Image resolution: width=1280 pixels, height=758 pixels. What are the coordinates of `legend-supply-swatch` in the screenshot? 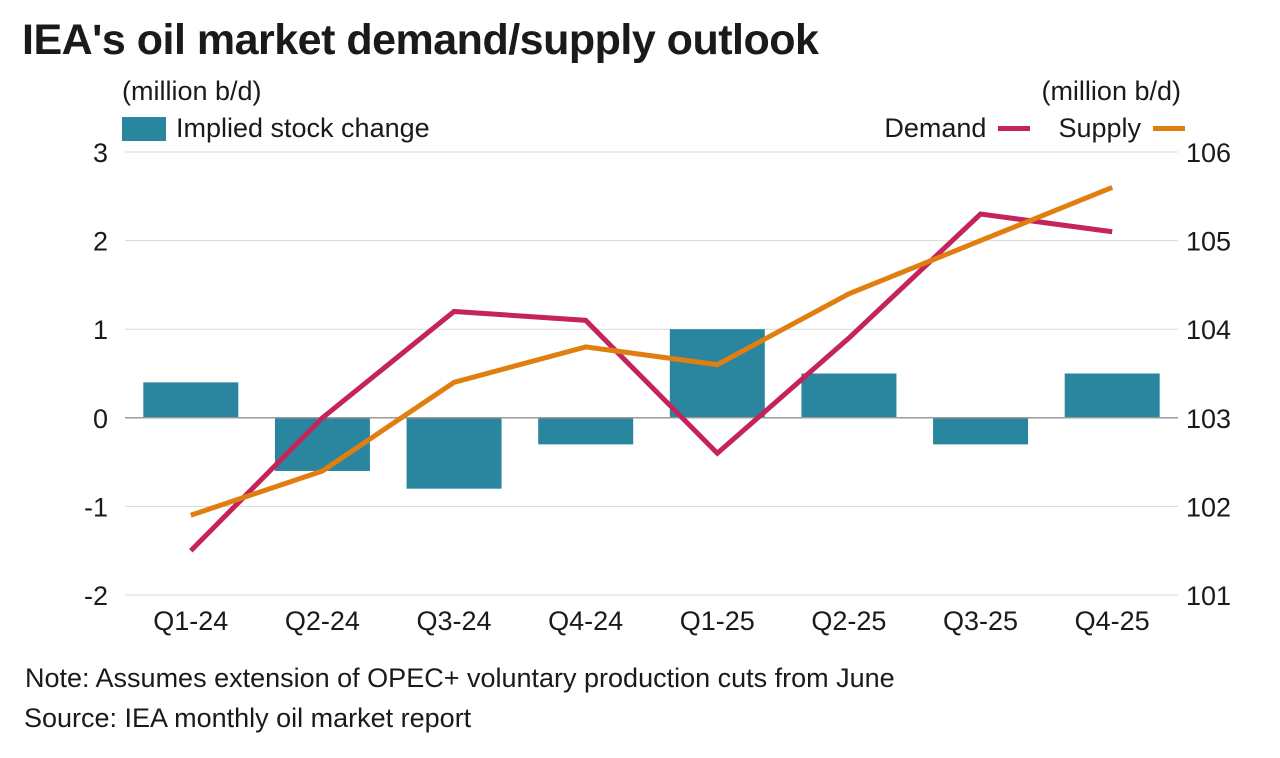 It's located at (1169, 128).